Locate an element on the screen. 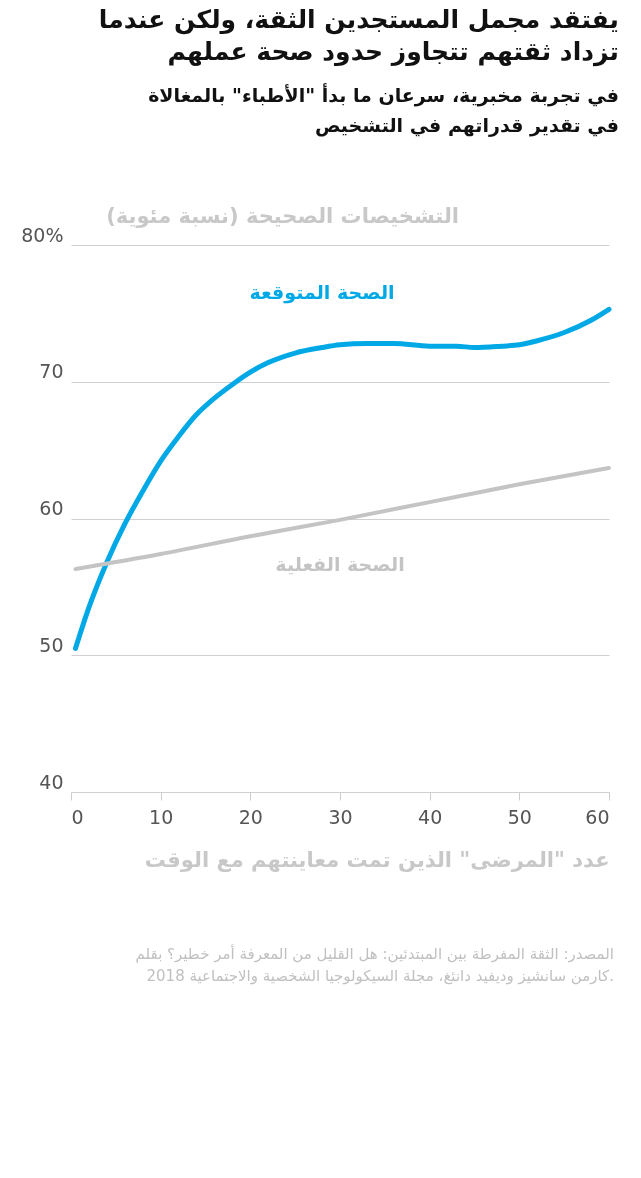 This screenshot has width=641, height=1178. chart-title: يفتقد مجمل المستجدين الثقة، ولكن عندما تزداد ثقتهم تتجاوز حدود صحة عملهم is located at coordinates (358, 36).